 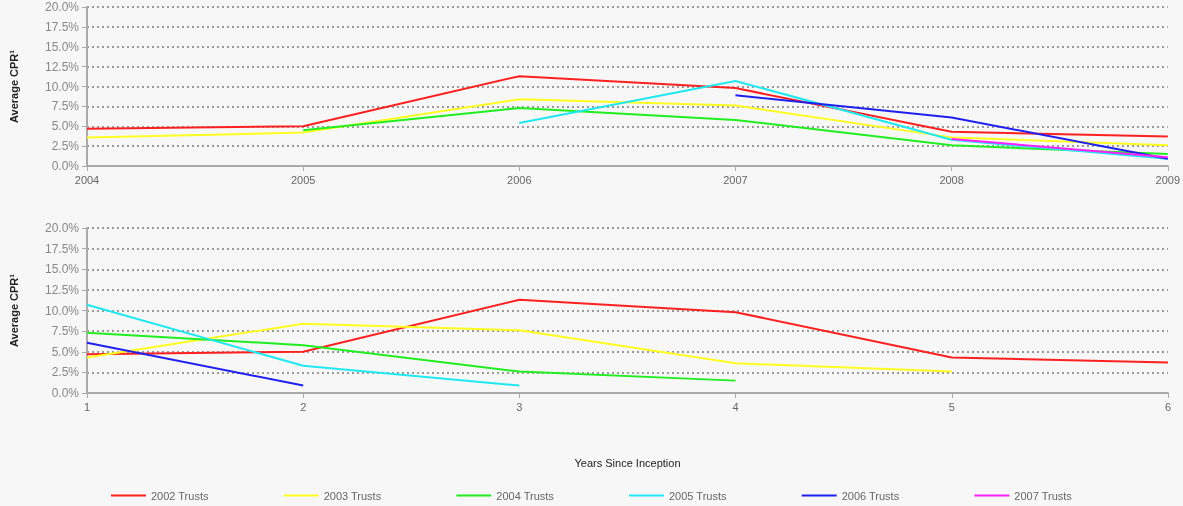 I want to click on x-tick-label: 1, so click(x=87, y=406).